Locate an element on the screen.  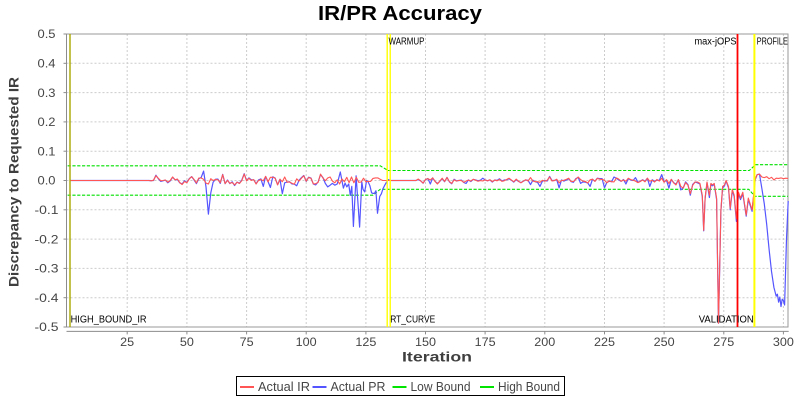
svg-text: Actual PR is located at coordinates (358, 386).